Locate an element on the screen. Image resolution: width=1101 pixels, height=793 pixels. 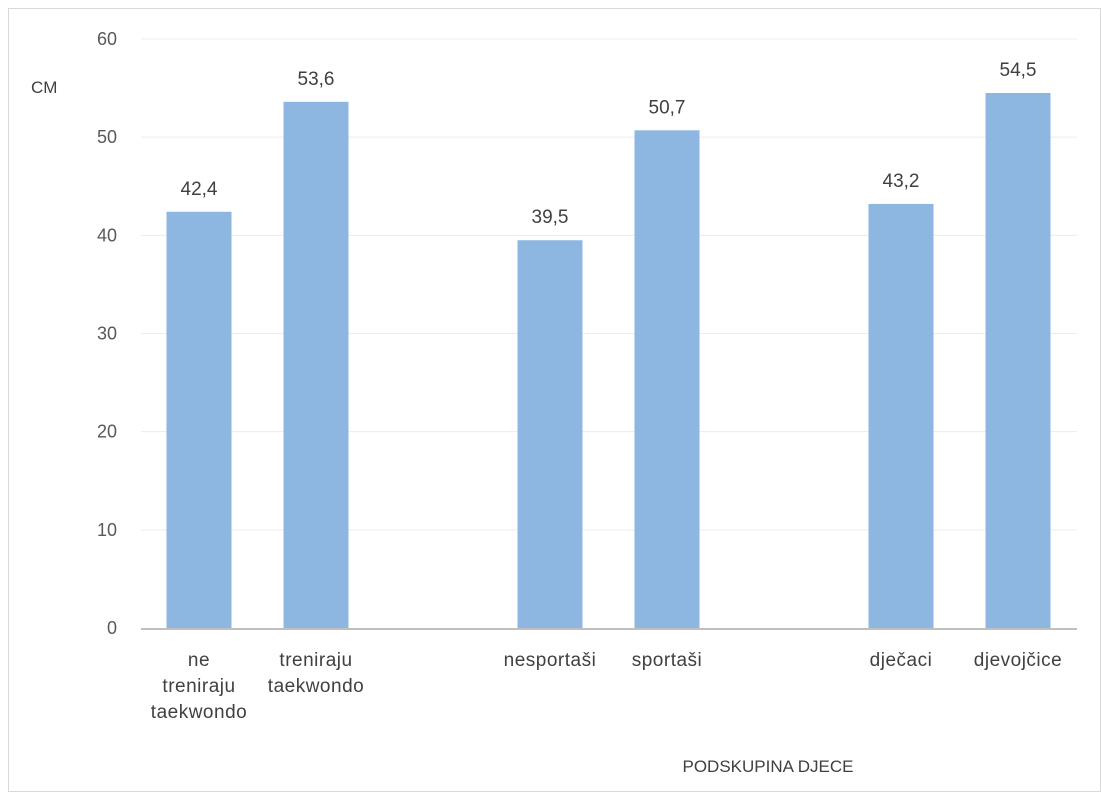
category-label: djevojčice is located at coordinates (1018, 660).